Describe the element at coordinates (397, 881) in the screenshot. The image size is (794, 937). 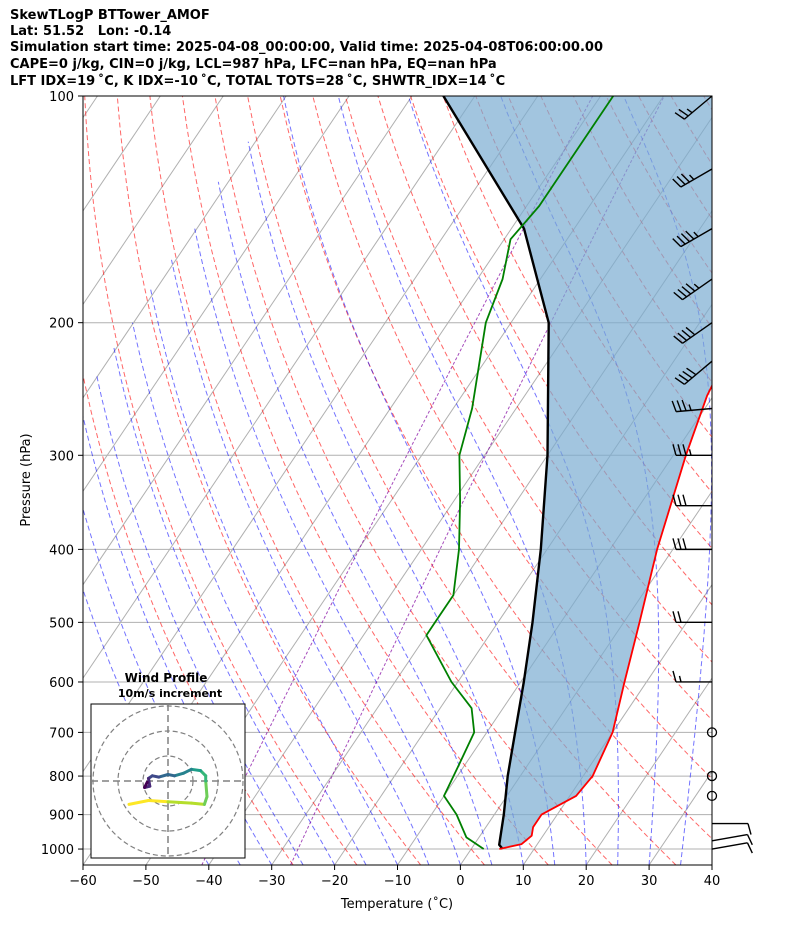
I see `x-tick-label: −10` at that location.